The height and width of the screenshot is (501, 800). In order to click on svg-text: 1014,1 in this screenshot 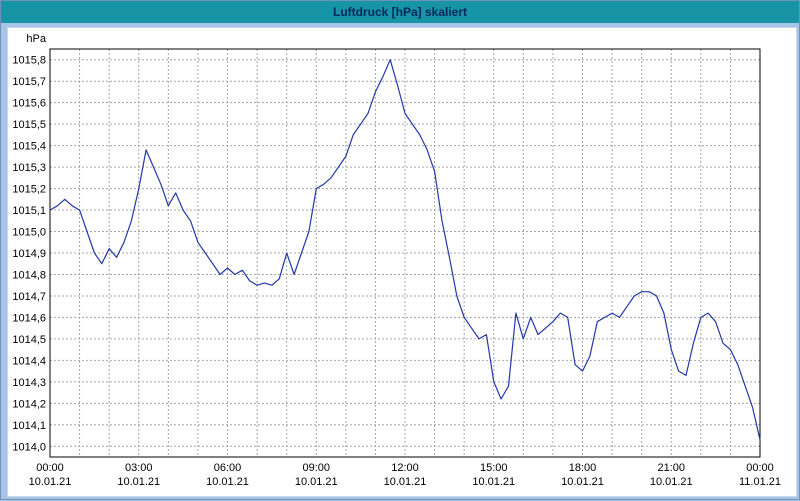, I will do `click(29, 426)`.